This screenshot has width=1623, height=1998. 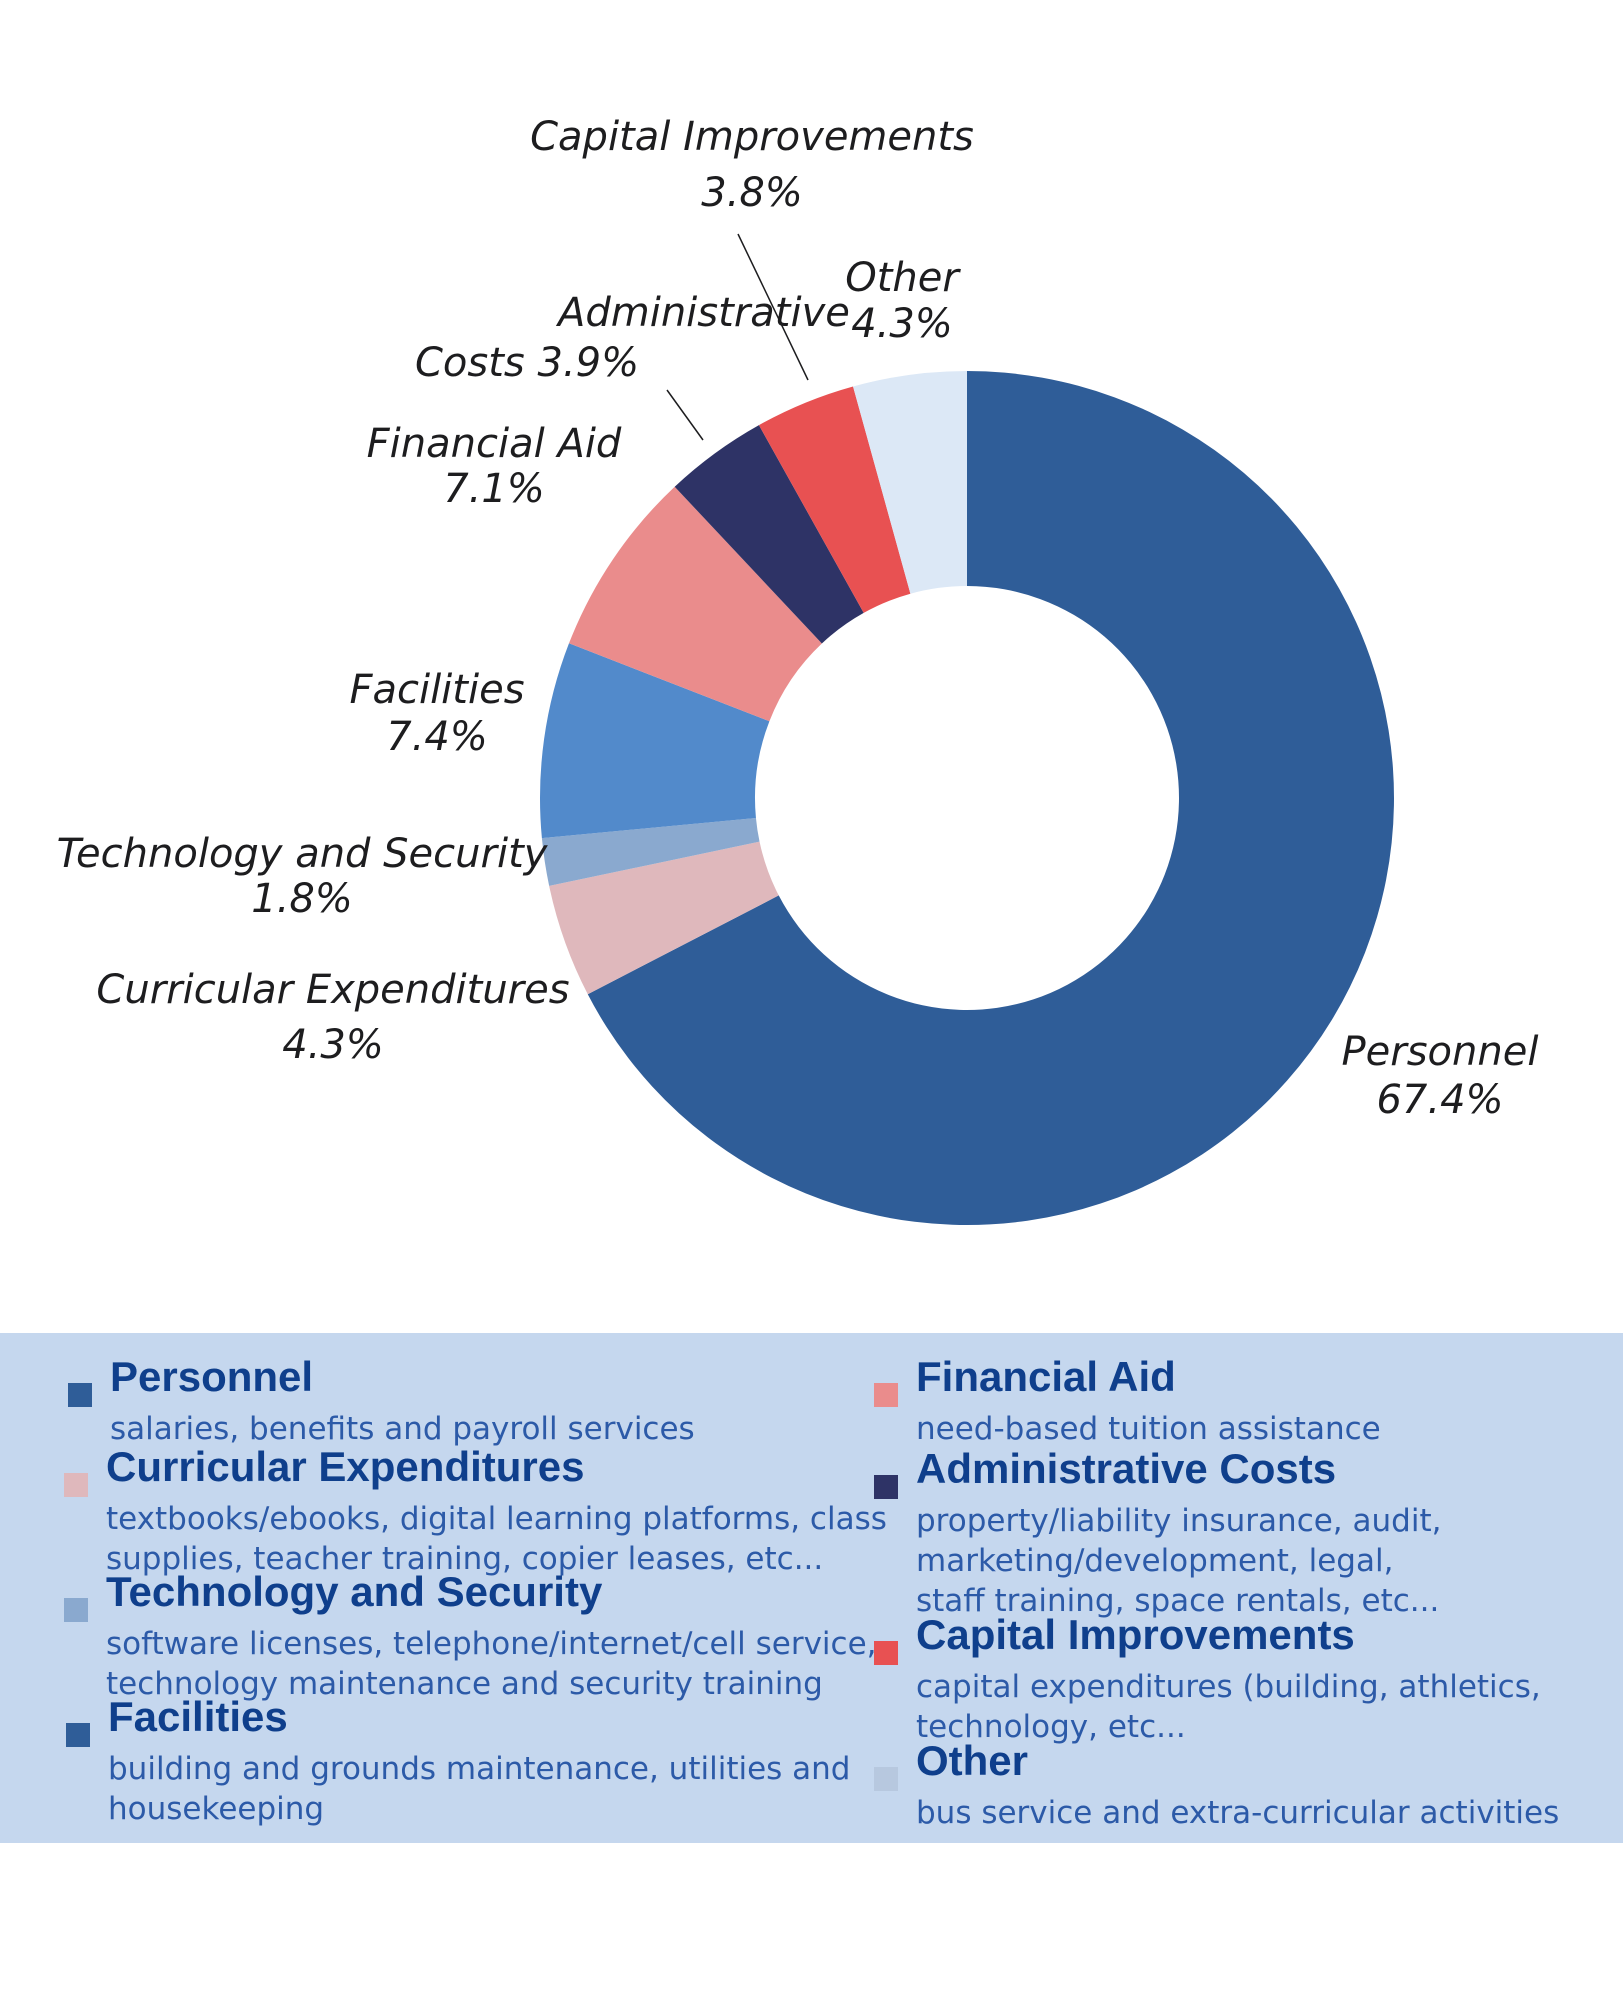 What do you see at coordinates (76, 1610) in the screenshot?
I see `legend-swatch-technology-and-security` at bounding box center [76, 1610].